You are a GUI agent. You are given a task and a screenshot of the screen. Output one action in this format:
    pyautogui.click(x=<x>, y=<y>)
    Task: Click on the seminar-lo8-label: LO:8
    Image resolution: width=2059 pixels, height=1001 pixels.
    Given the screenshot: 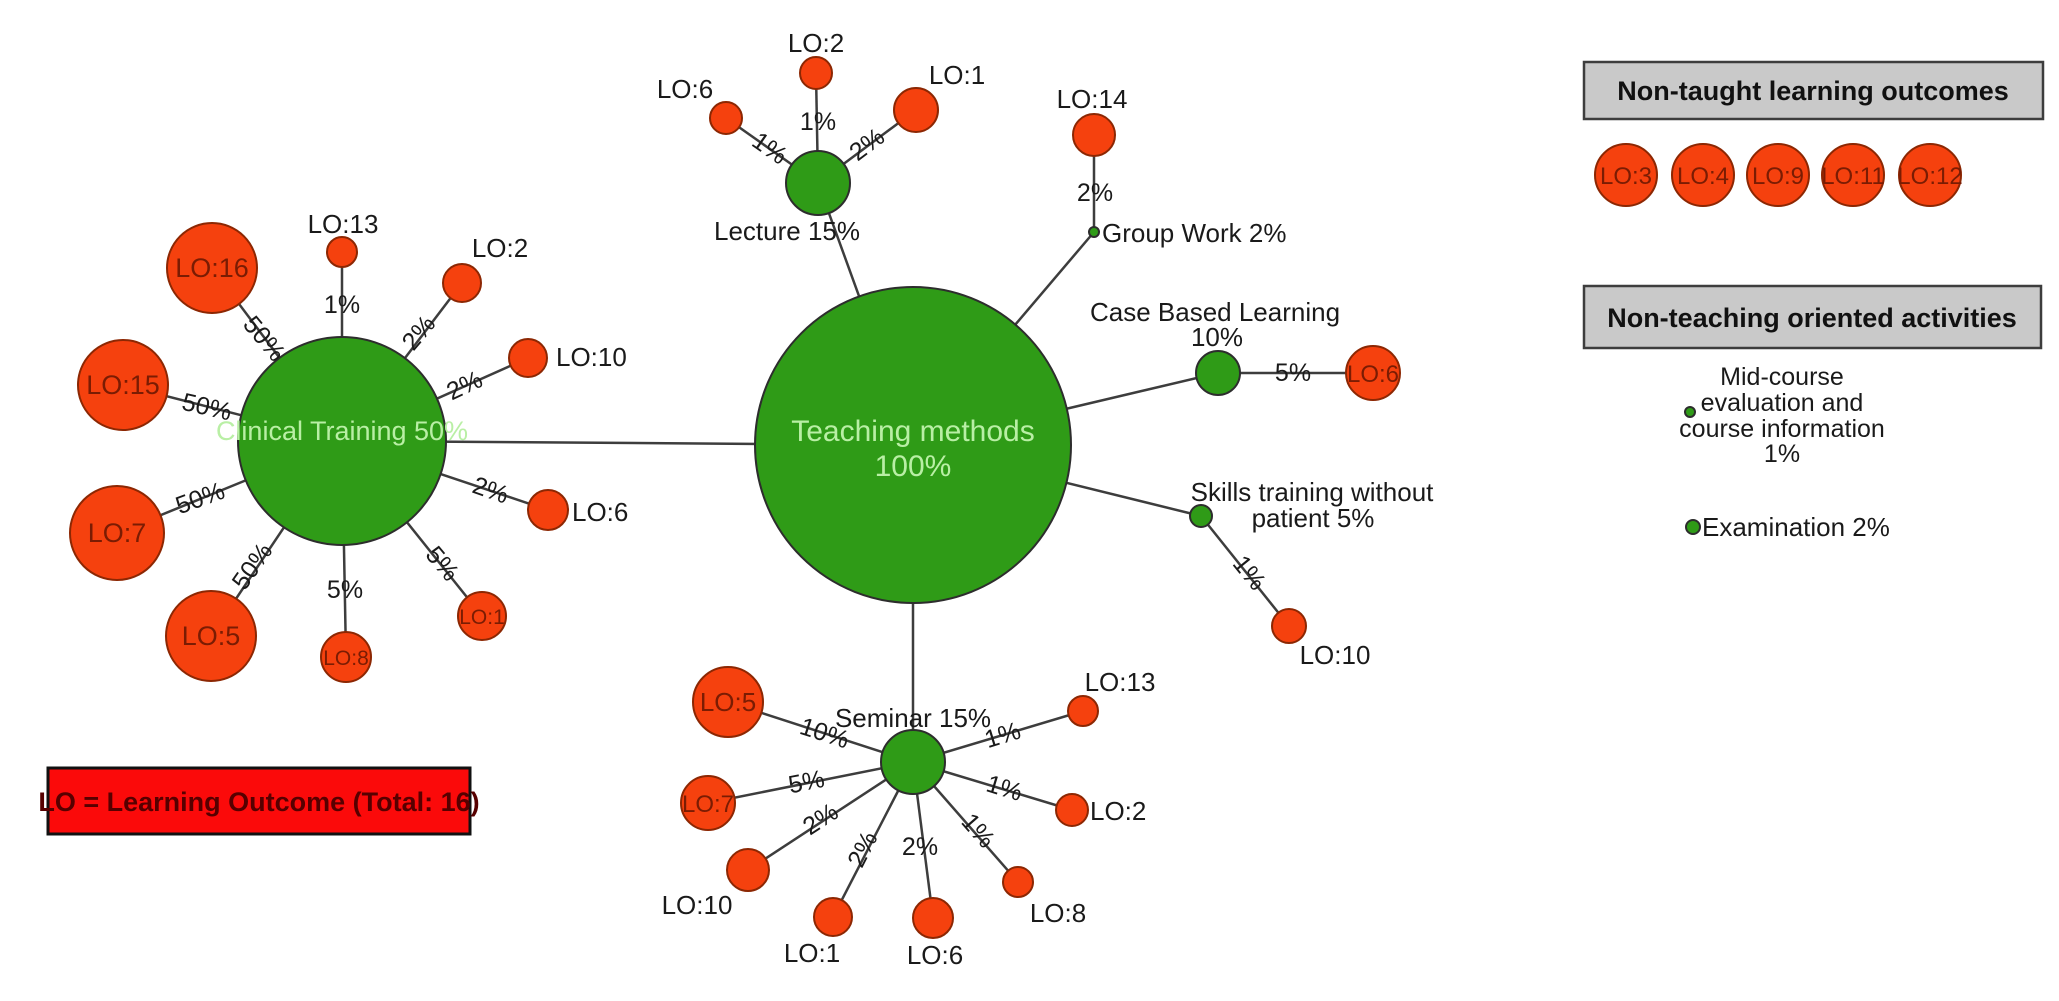 What is the action you would take?
    pyautogui.click(x=1058, y=913)
    